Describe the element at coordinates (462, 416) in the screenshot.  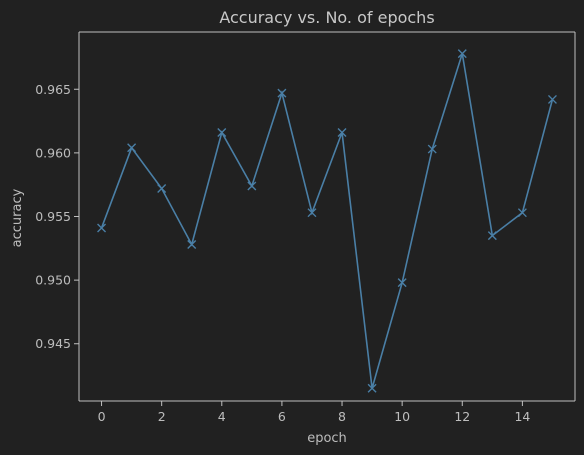
I see `x-tick-label: 12` at that location.